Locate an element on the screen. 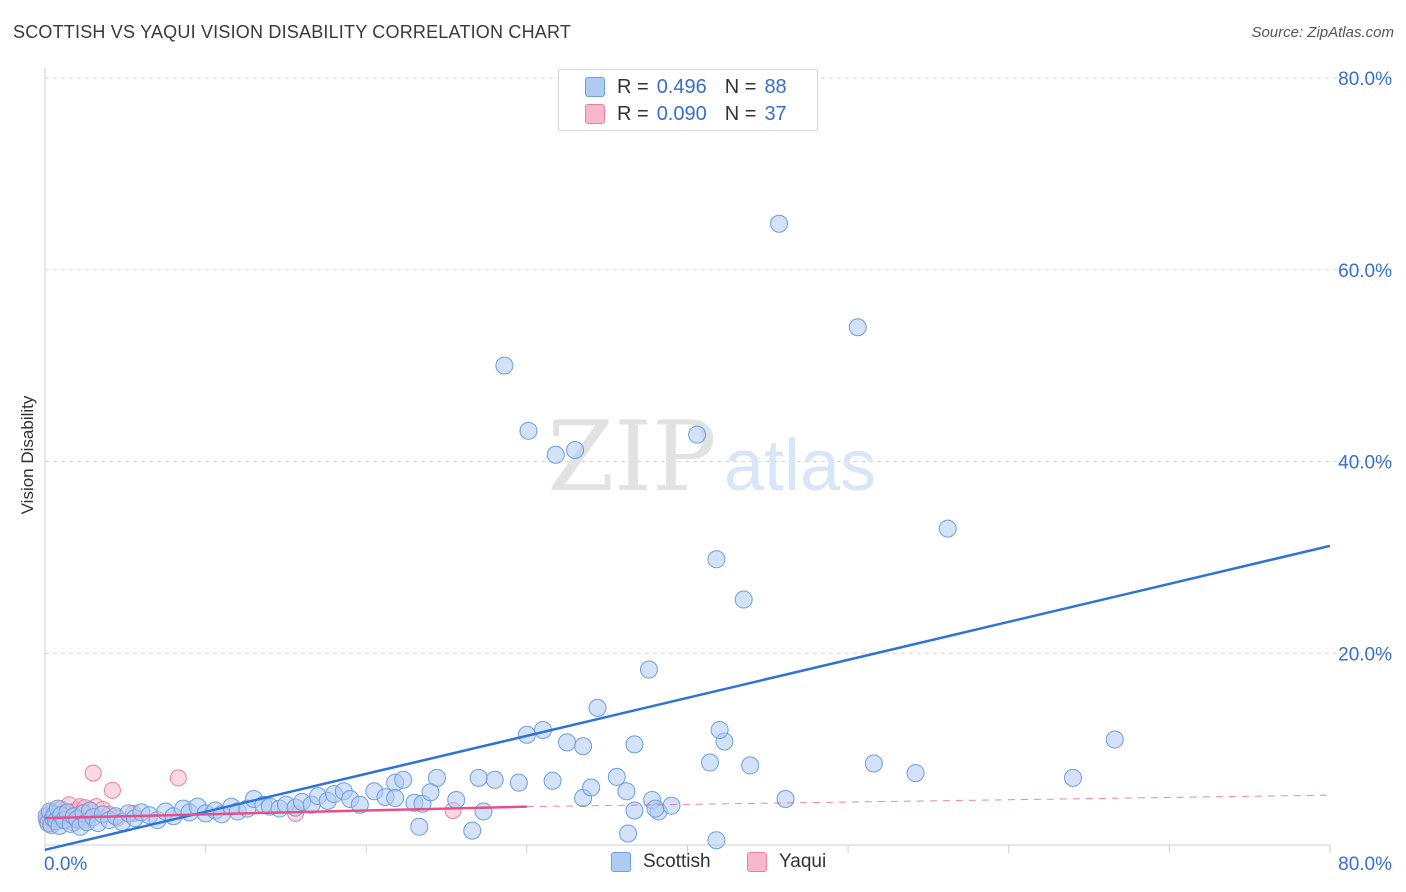  y-tick-label: 60.0% is located at coordinates (1365, 271).